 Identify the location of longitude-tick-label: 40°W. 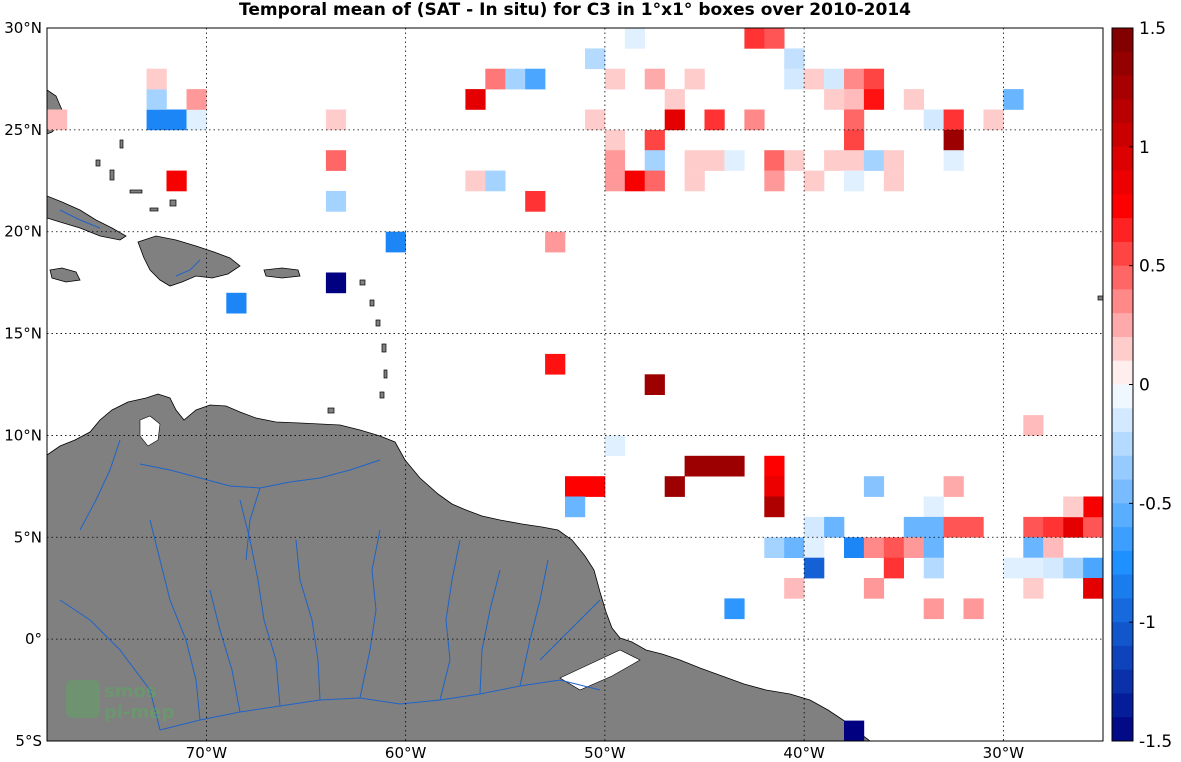
(804, 753).